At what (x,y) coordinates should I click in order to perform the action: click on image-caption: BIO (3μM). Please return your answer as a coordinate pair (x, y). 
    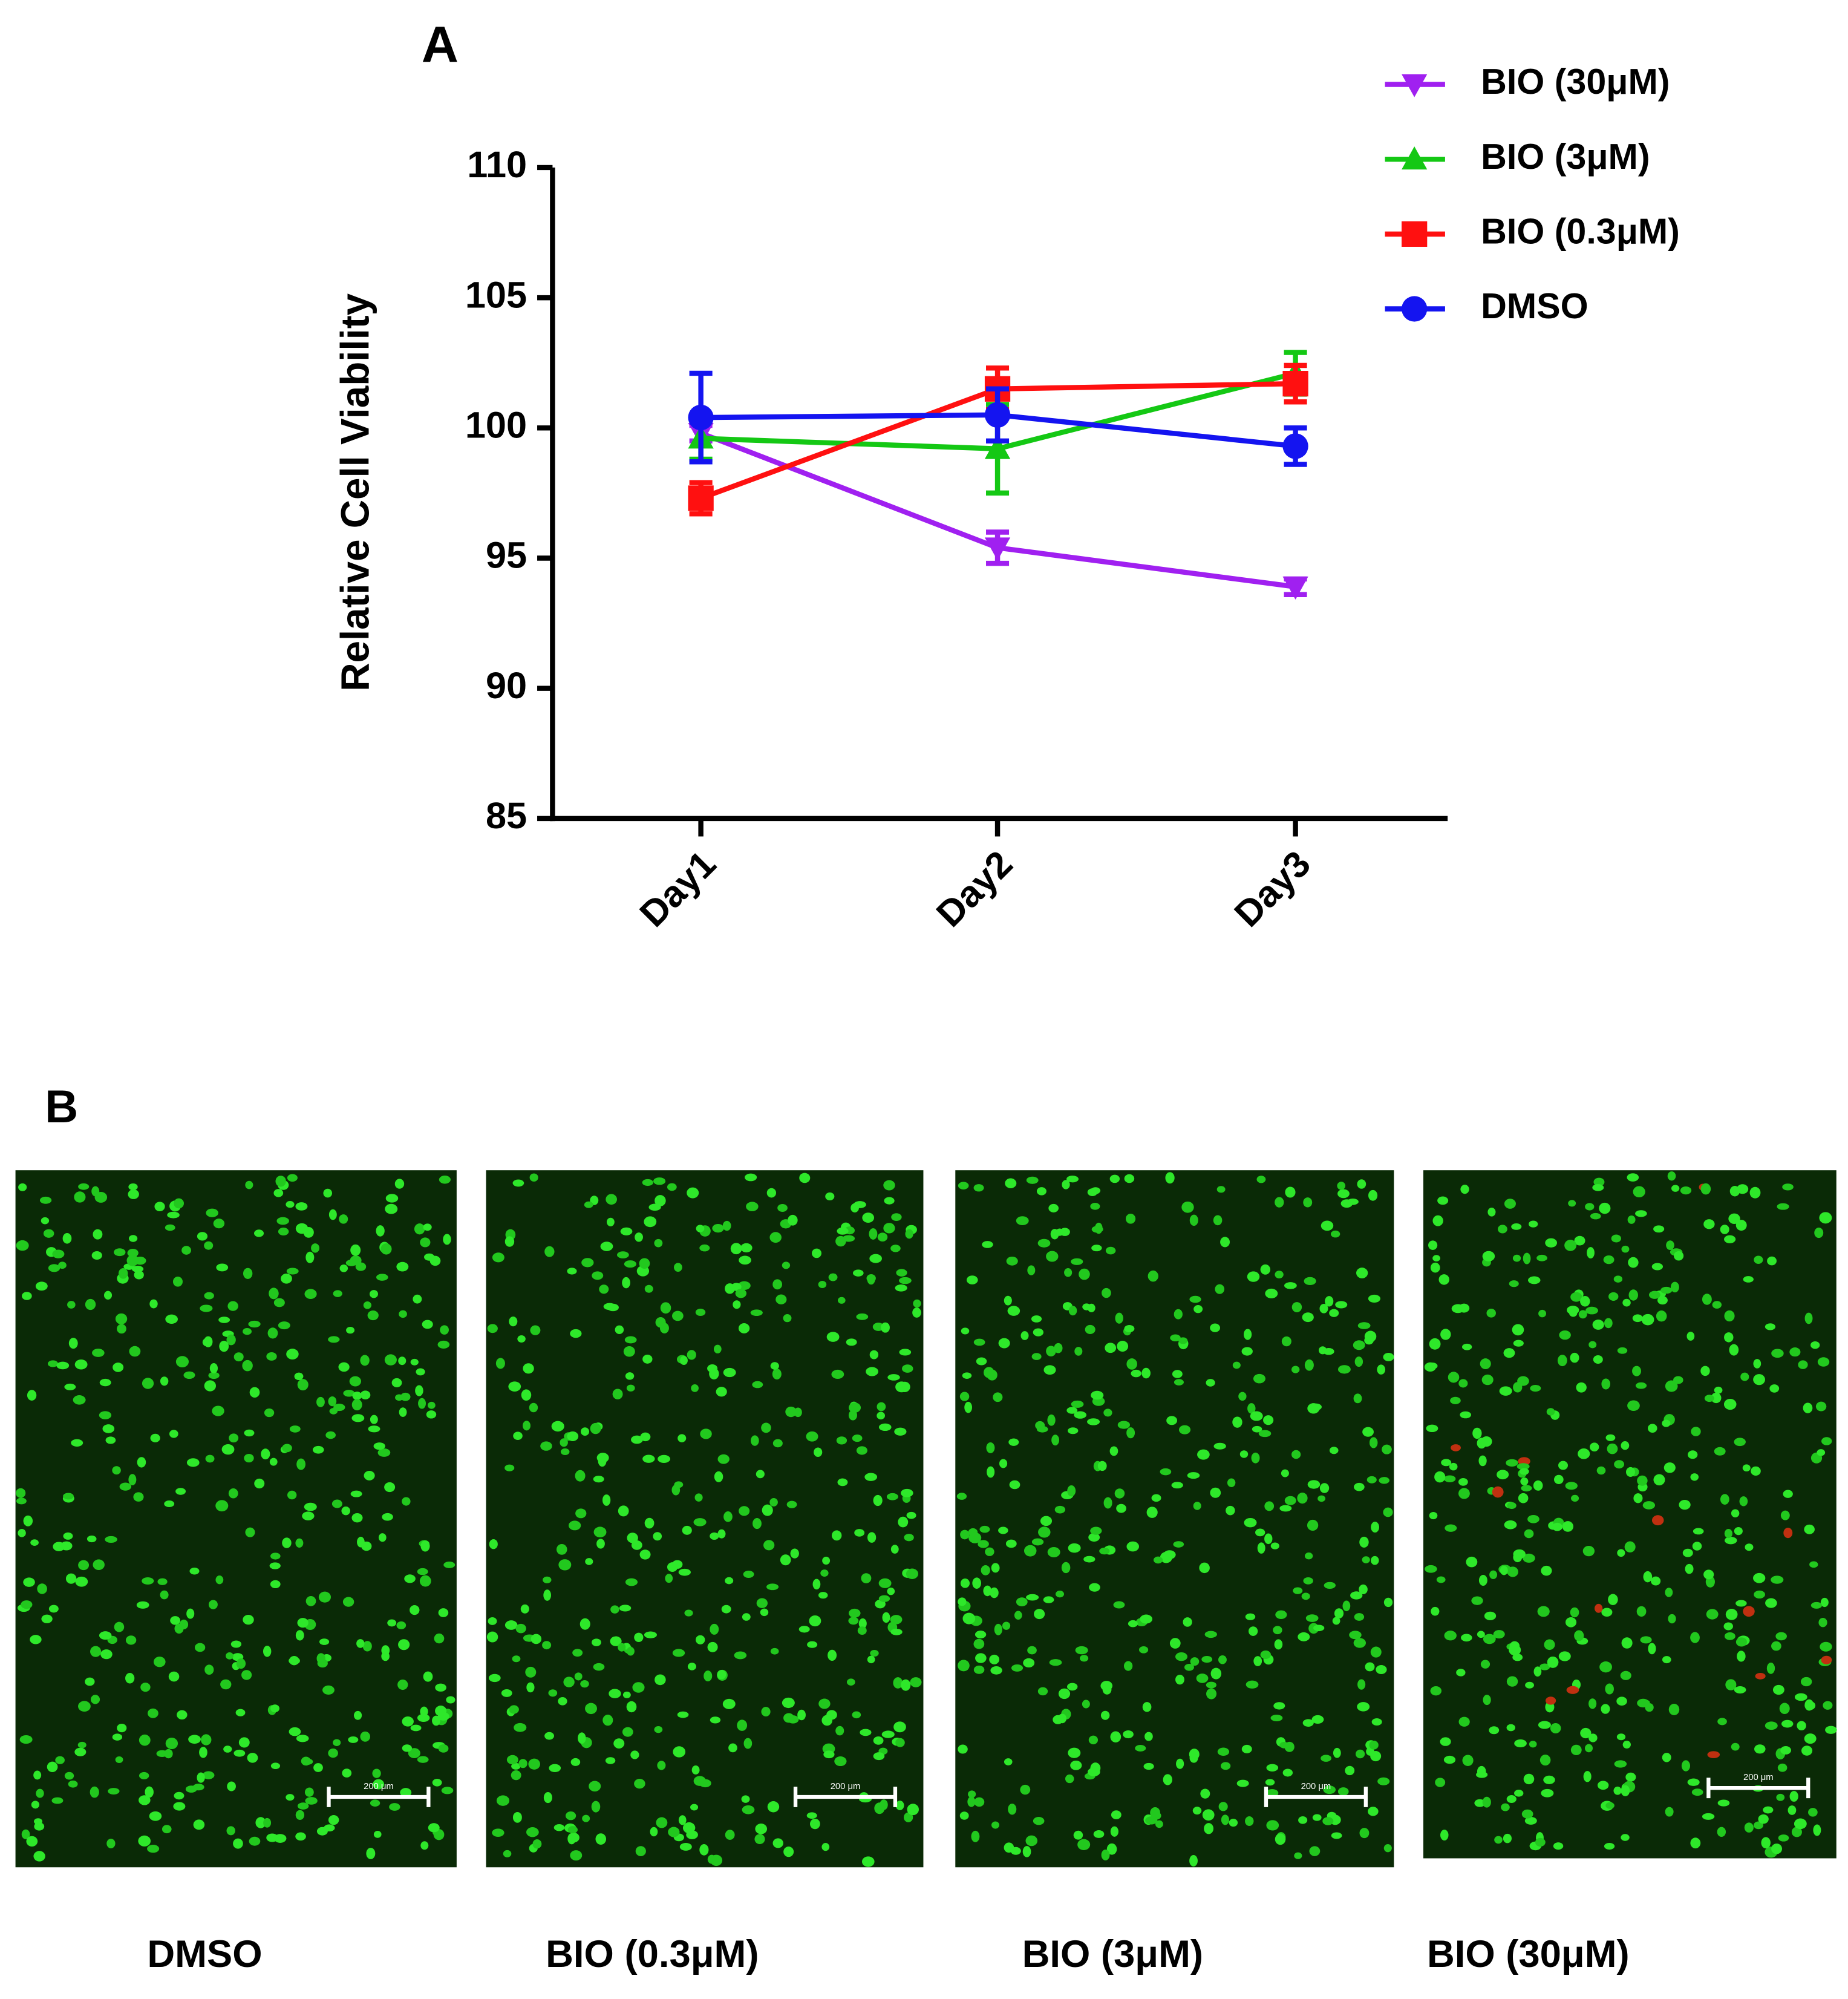
    Looking at the image, I should click on (1112, 1954).